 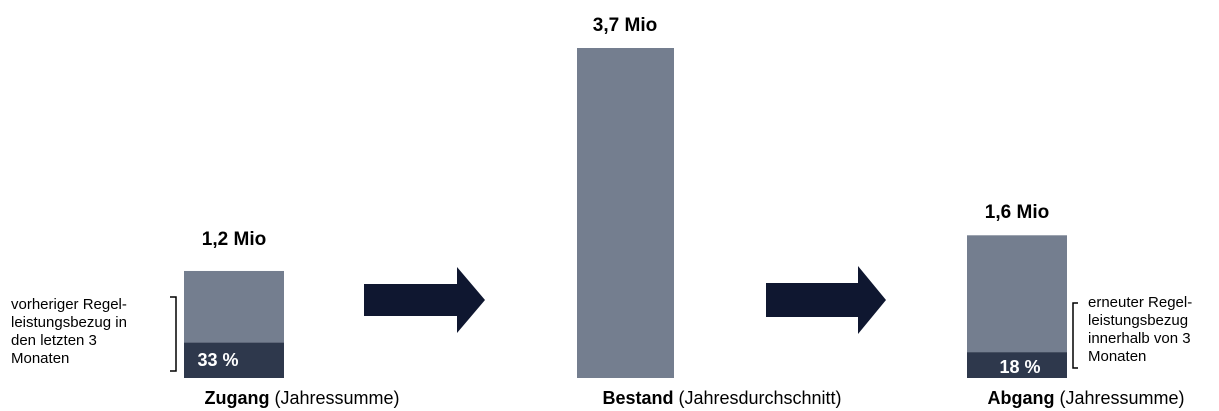 I want to click on category-label-abgang: Abgang (Jahressumme), so click(x=1085, y=398).